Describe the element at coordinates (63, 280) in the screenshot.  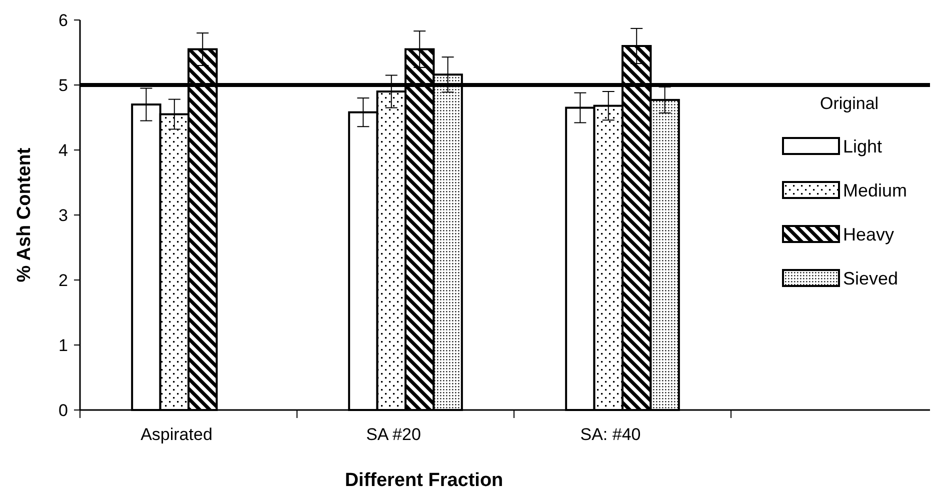
I see `y-tick-label: 2` at that location.